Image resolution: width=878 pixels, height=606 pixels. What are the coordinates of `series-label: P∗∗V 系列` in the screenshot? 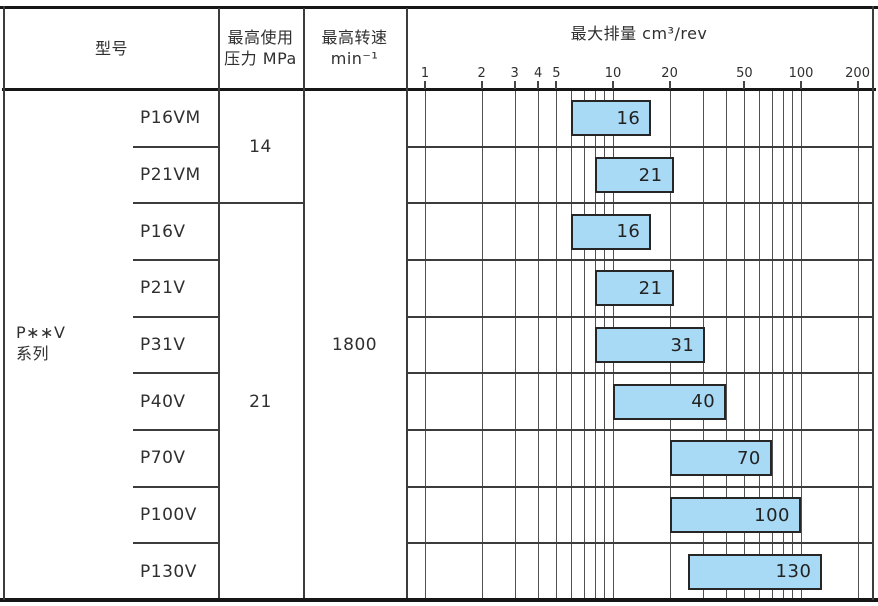 It's located at (40, 343).